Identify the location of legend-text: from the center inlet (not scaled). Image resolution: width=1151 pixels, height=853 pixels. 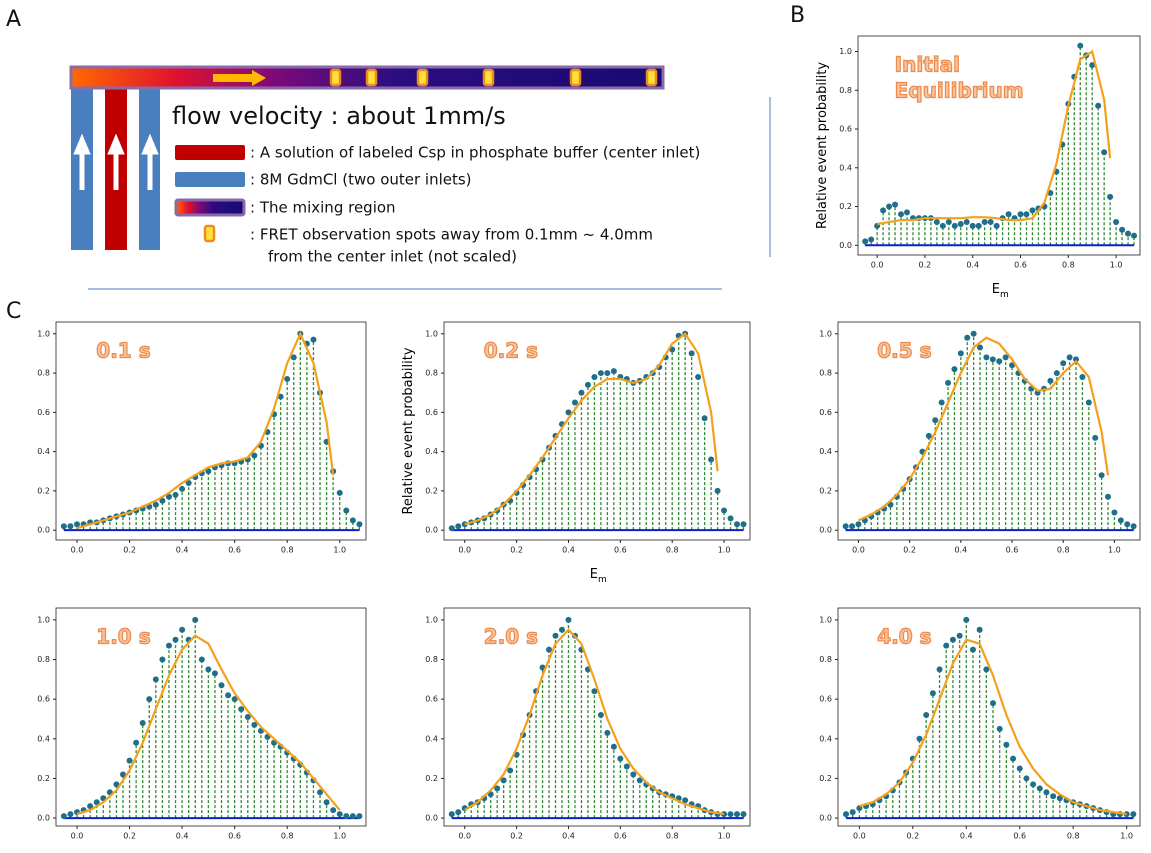
(392, 257).